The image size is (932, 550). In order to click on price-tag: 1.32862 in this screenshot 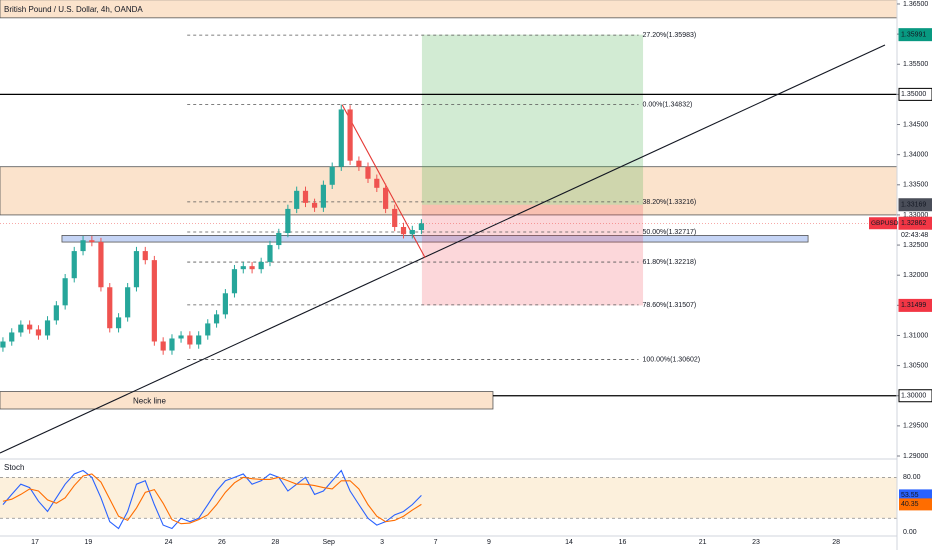, I will do `click(913, 223)`.